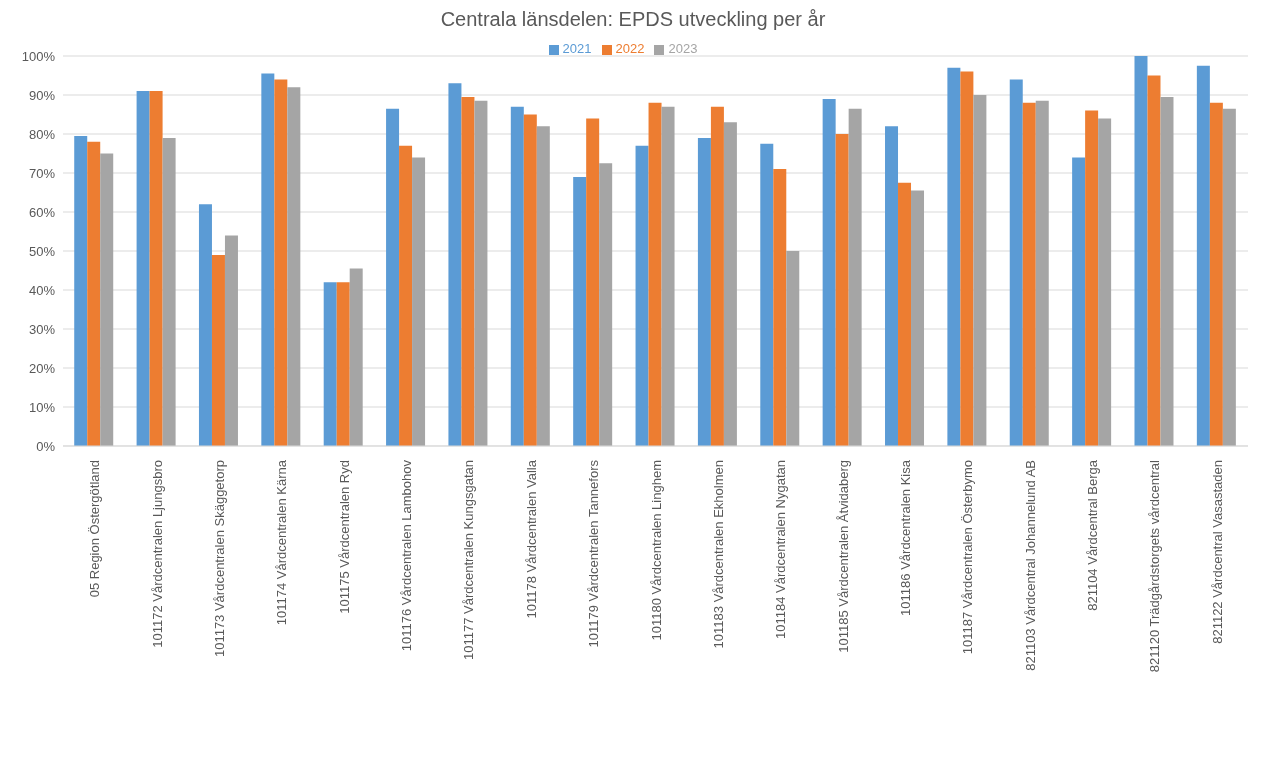  Describe the element at coordinates (577, 48) in the screenshot. I see `legend-label: 2021` at that location.